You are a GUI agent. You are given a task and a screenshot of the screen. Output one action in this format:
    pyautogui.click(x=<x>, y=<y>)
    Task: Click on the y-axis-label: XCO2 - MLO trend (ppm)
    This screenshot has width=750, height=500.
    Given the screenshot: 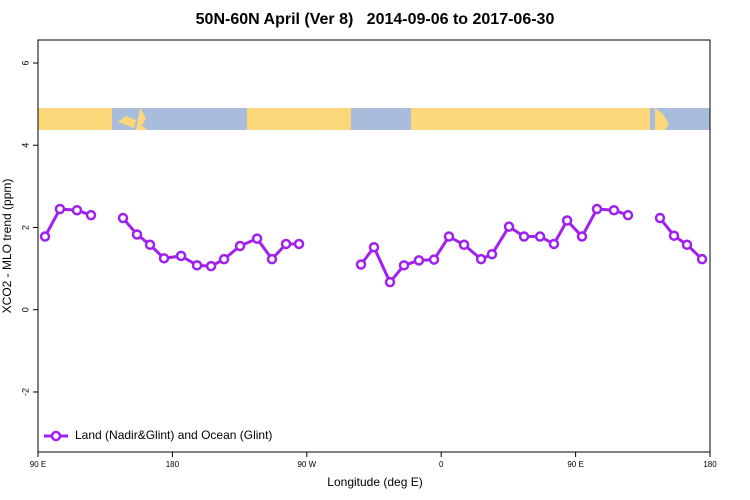 What is the action you would take?
    pyautogui.click(x=7, y=246)
    